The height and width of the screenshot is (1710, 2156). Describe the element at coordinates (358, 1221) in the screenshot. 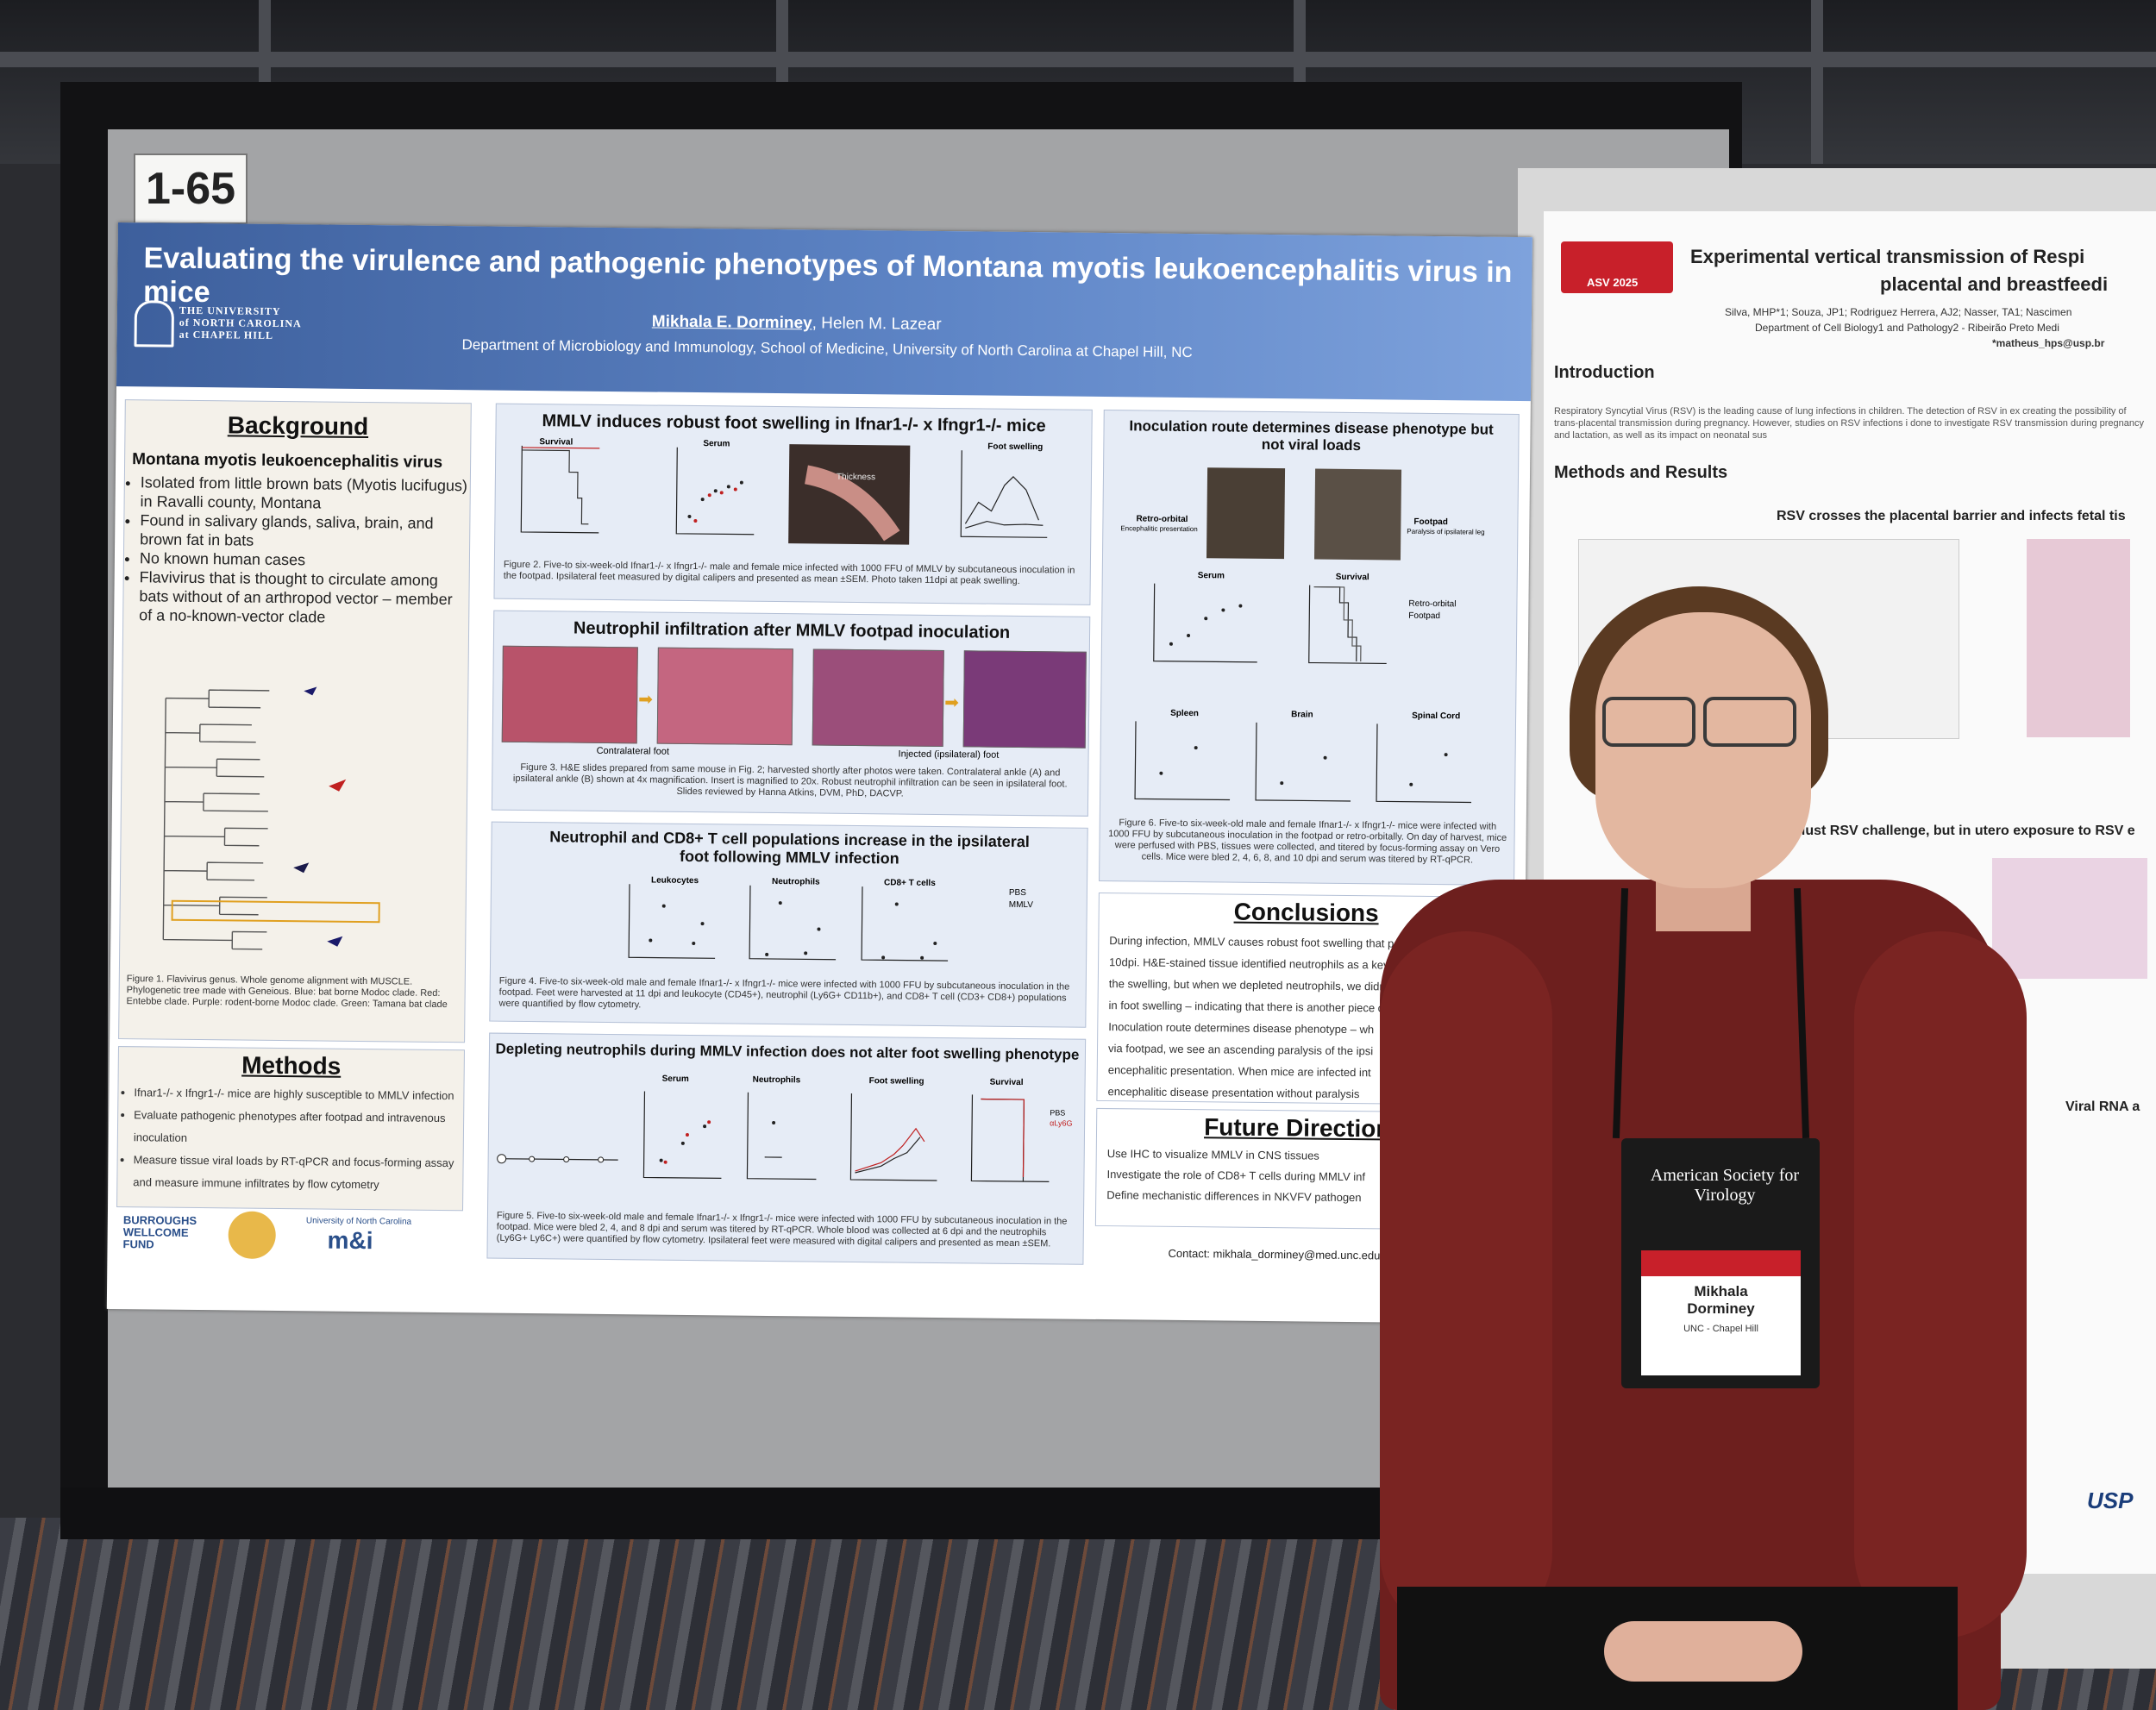

I see `logo-unc: University of North Carolina` at that location.